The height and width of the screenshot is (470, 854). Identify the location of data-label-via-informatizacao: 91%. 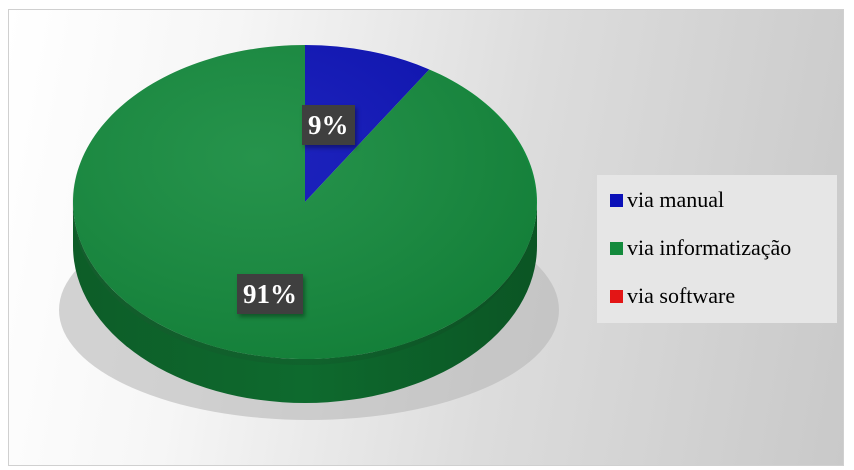
(270, 294).